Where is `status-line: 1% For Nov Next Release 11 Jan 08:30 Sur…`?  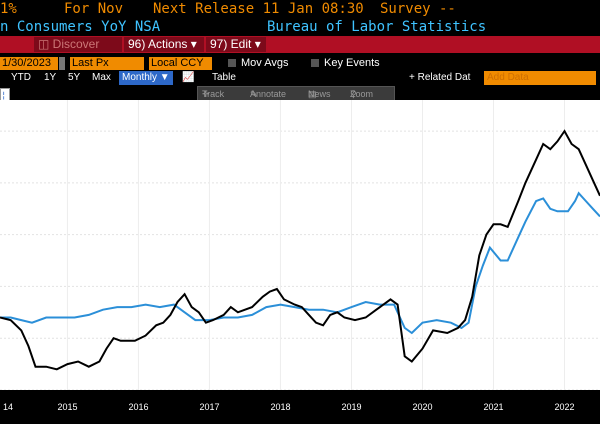
status-line: 1% For Nov Next Release 11 Jan 08:30 Sur… is located at coordinates (300, 9).